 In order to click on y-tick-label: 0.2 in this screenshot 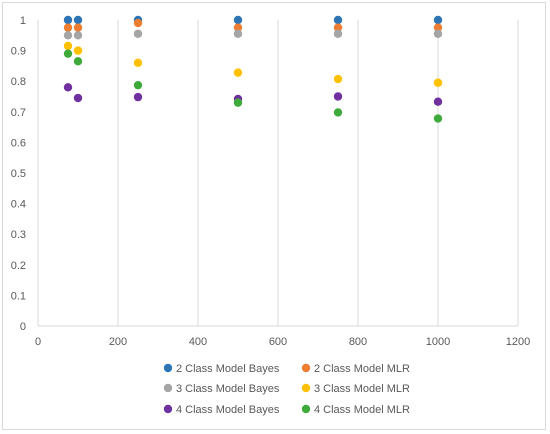, I will do `click(18, 266)`.